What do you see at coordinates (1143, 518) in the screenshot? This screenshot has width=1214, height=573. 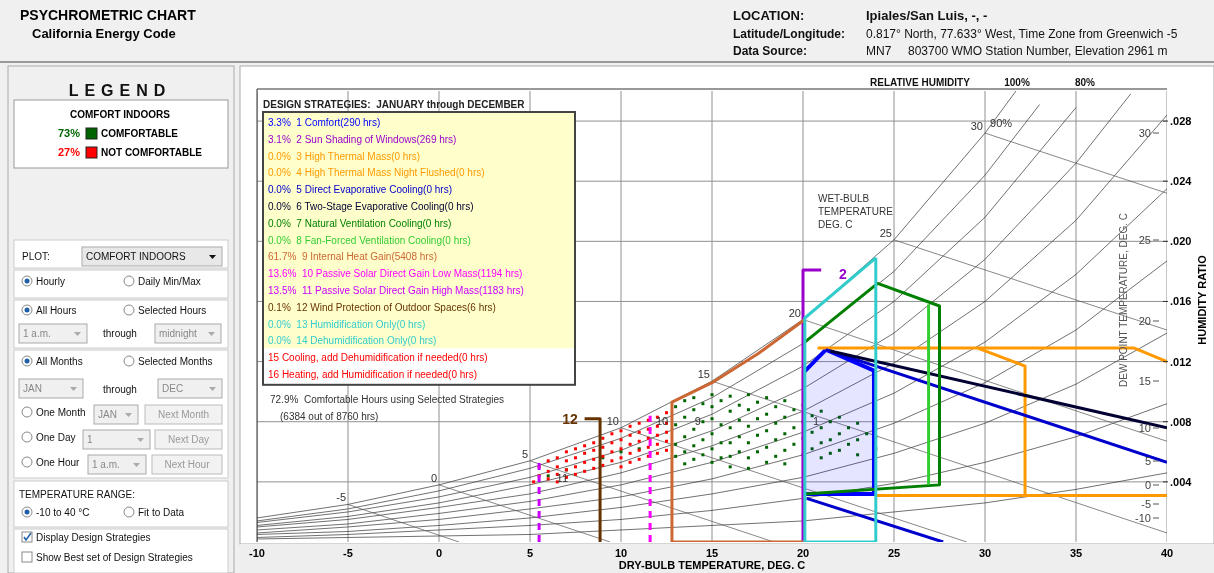 I see `annotation: -10` at bounding box center [1143, 518].